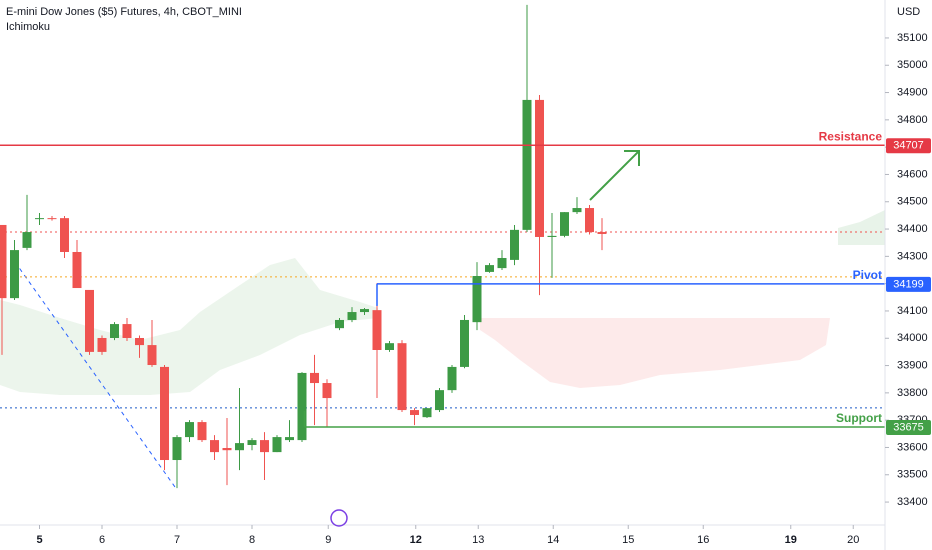 The height and width of the screenshot is (550, 932). Describe the element at coordinates (912, 38) in the screenshot. I see `y-tick-label: 35100` at that location.